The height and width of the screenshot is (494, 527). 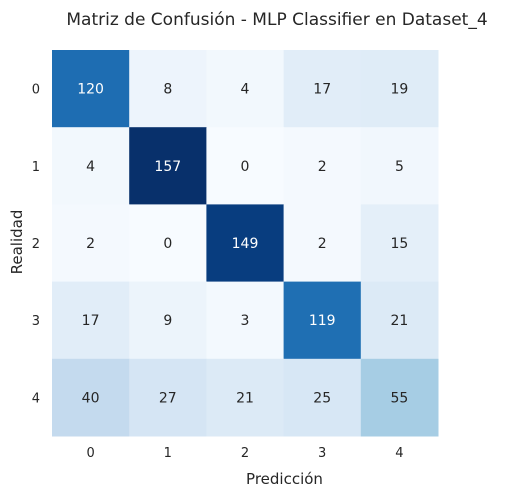 I want to click on cell-value-label: 3, so click(x=245, y=321).